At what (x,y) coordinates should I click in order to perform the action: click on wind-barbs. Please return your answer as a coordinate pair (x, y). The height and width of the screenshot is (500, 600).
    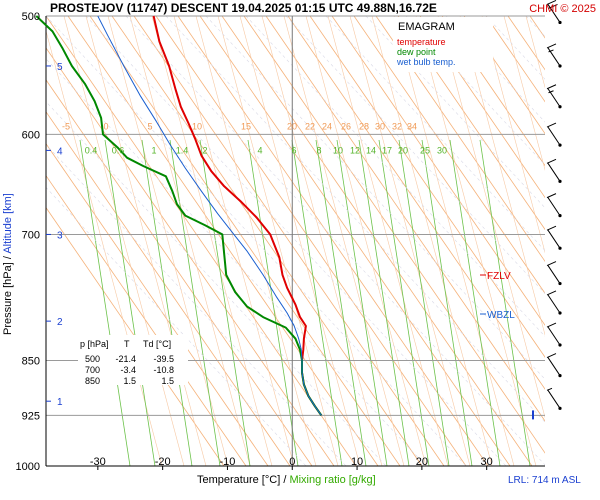
    Looking at the image, I should click on (547, 210).